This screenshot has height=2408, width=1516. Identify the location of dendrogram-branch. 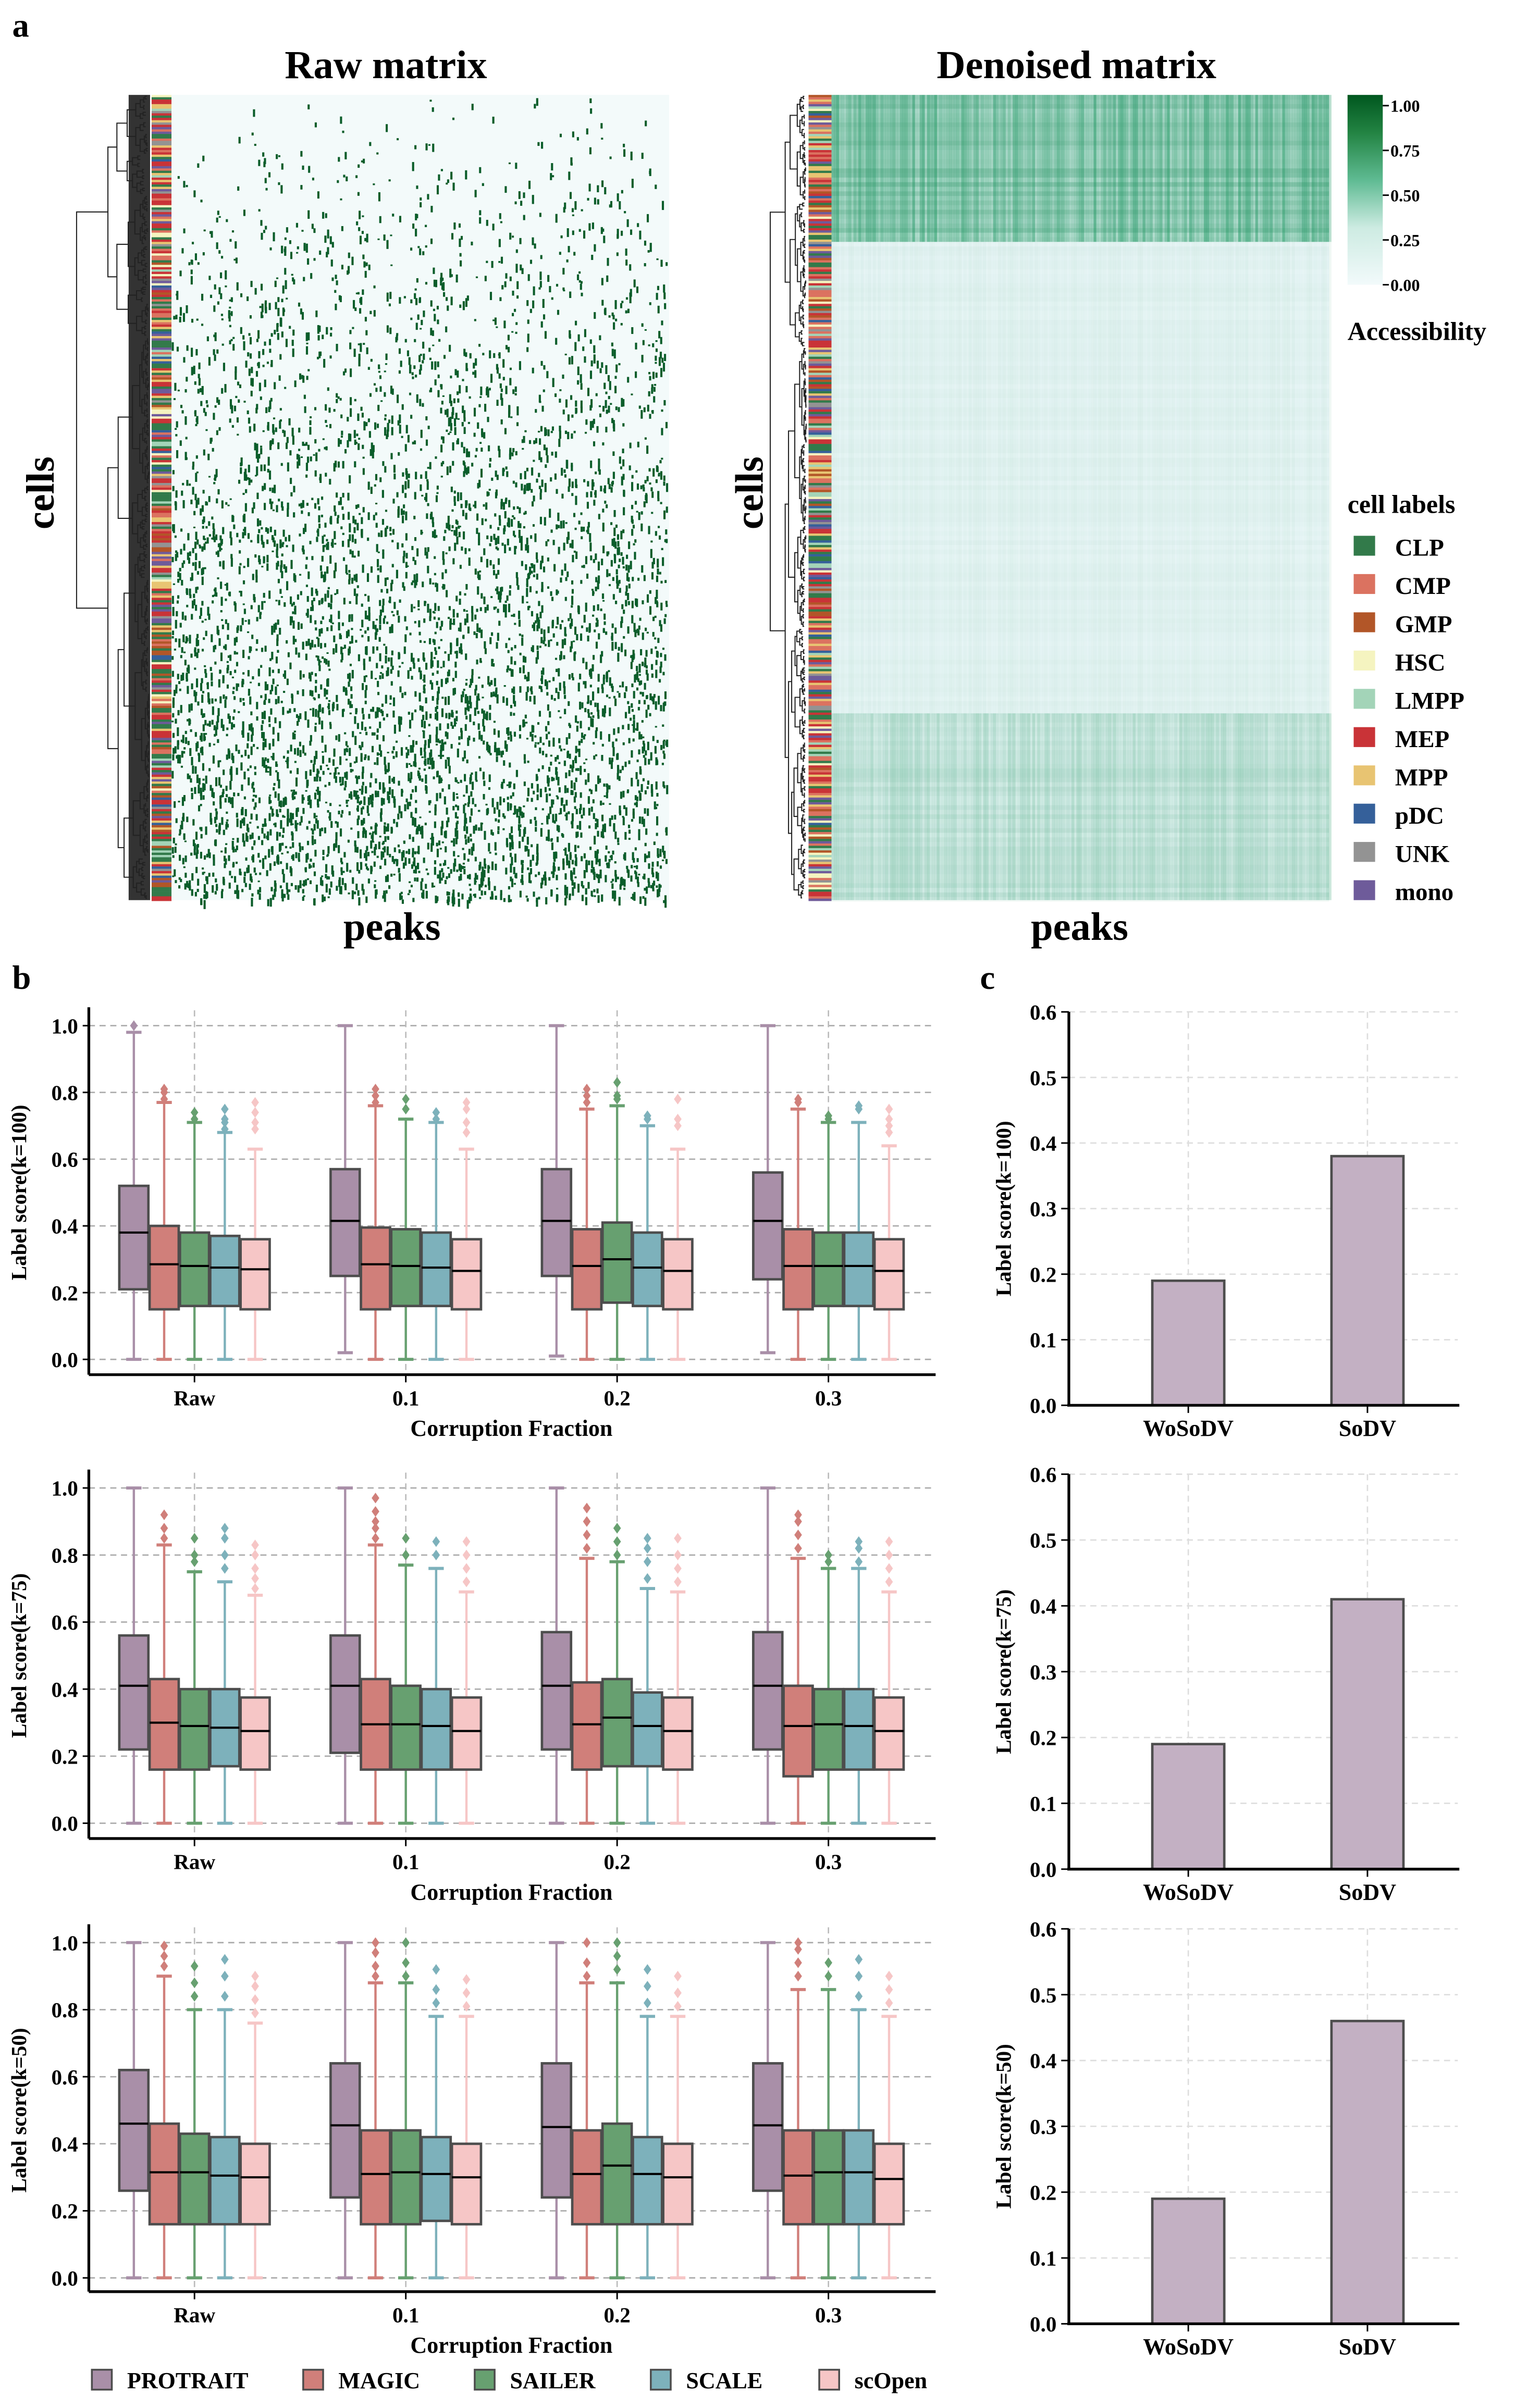
(143, 407).